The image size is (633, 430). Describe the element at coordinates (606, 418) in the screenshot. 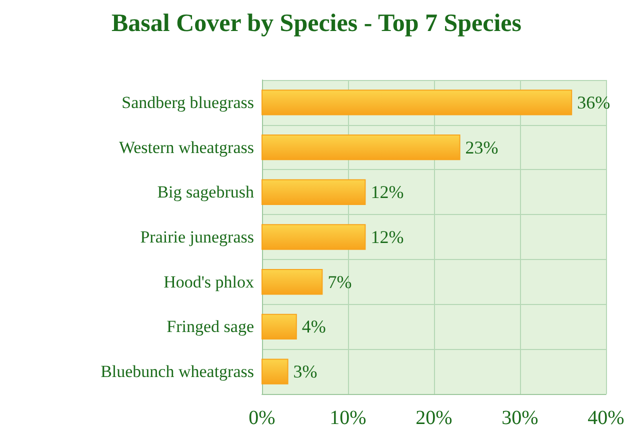

I see `x-tick-label: 40%` at that location.